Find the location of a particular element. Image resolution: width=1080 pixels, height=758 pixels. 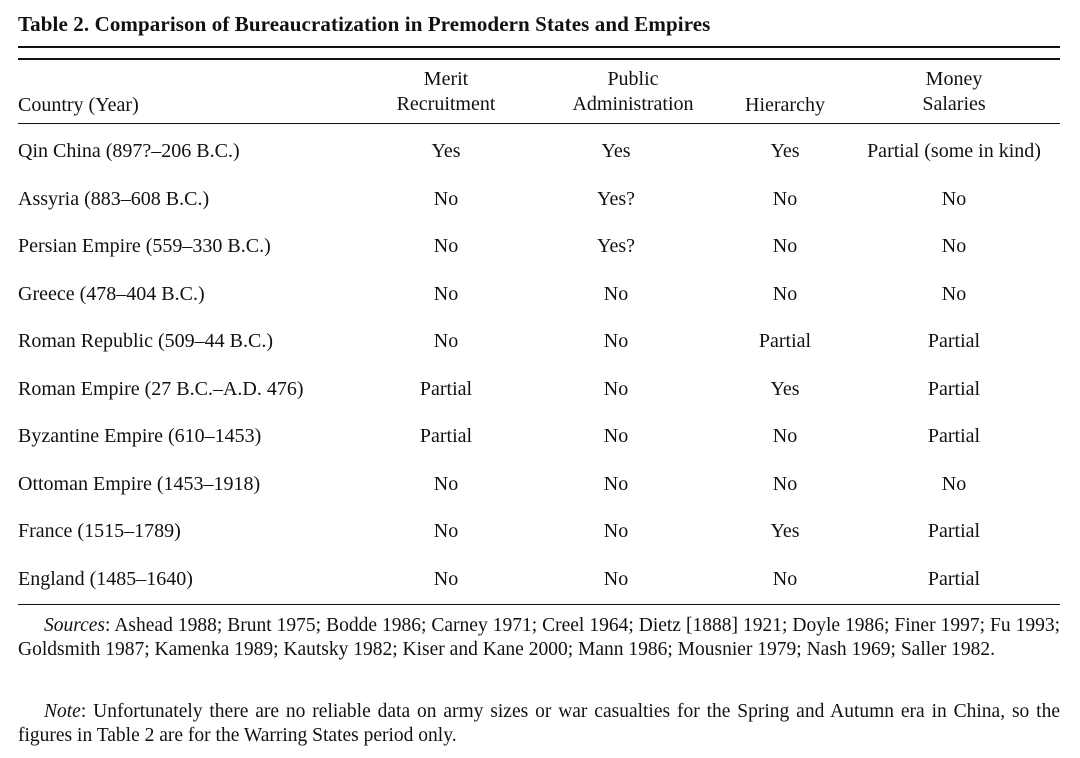

header-money-salaries: Money Salaries is located at coordinates (954, 92).